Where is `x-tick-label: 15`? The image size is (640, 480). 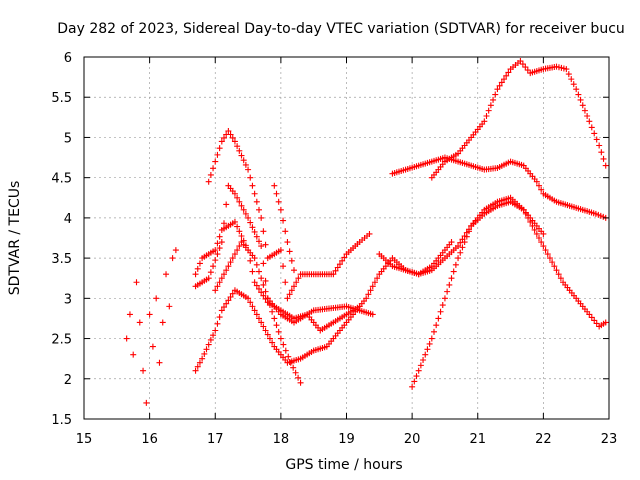 x-tick-label: 15 is located at coordinates (84, 439).